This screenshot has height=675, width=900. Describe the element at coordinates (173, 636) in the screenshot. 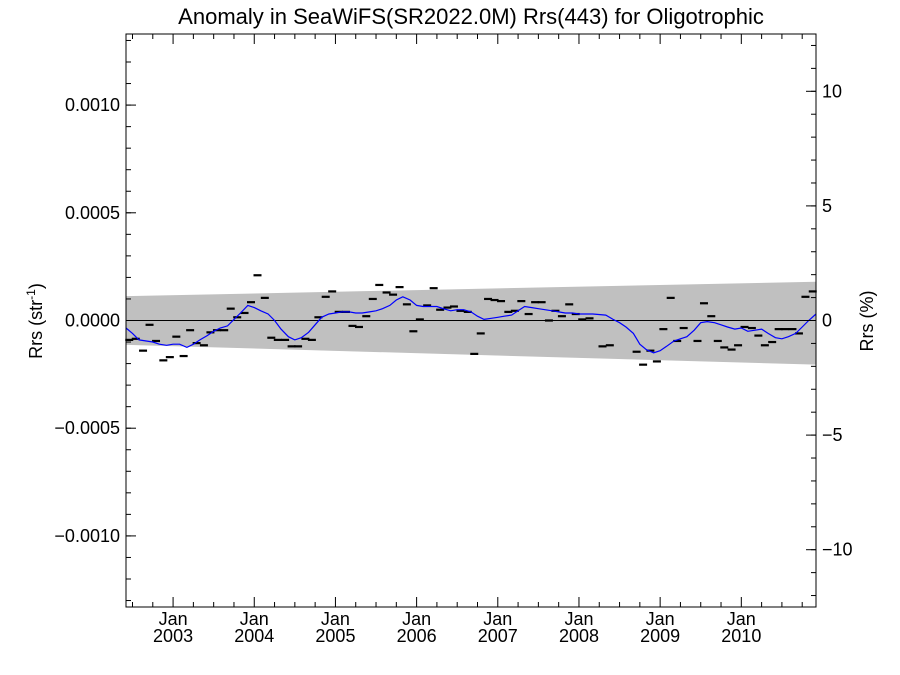

I see `x-tick-year-label: 2003` at that location.